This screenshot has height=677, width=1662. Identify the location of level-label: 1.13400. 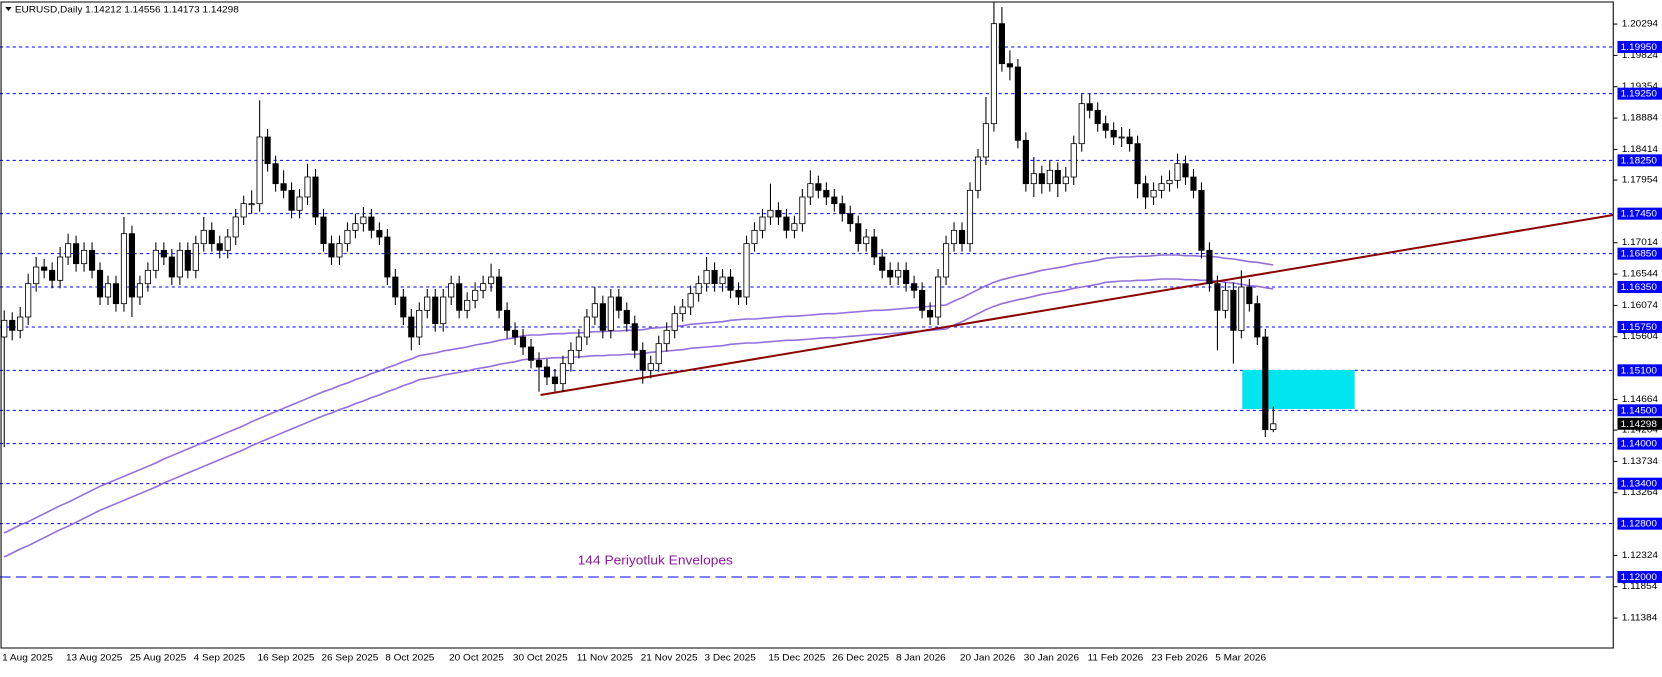
(1639, 484).